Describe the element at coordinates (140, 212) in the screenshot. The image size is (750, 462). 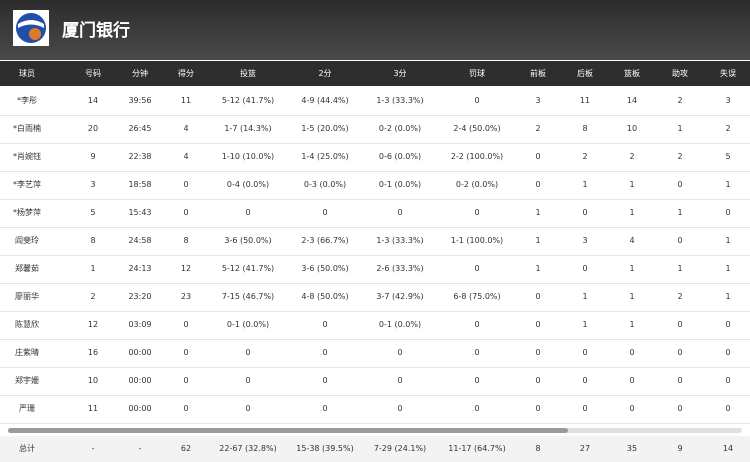
I see `stat-cell: 15:43` at that location.